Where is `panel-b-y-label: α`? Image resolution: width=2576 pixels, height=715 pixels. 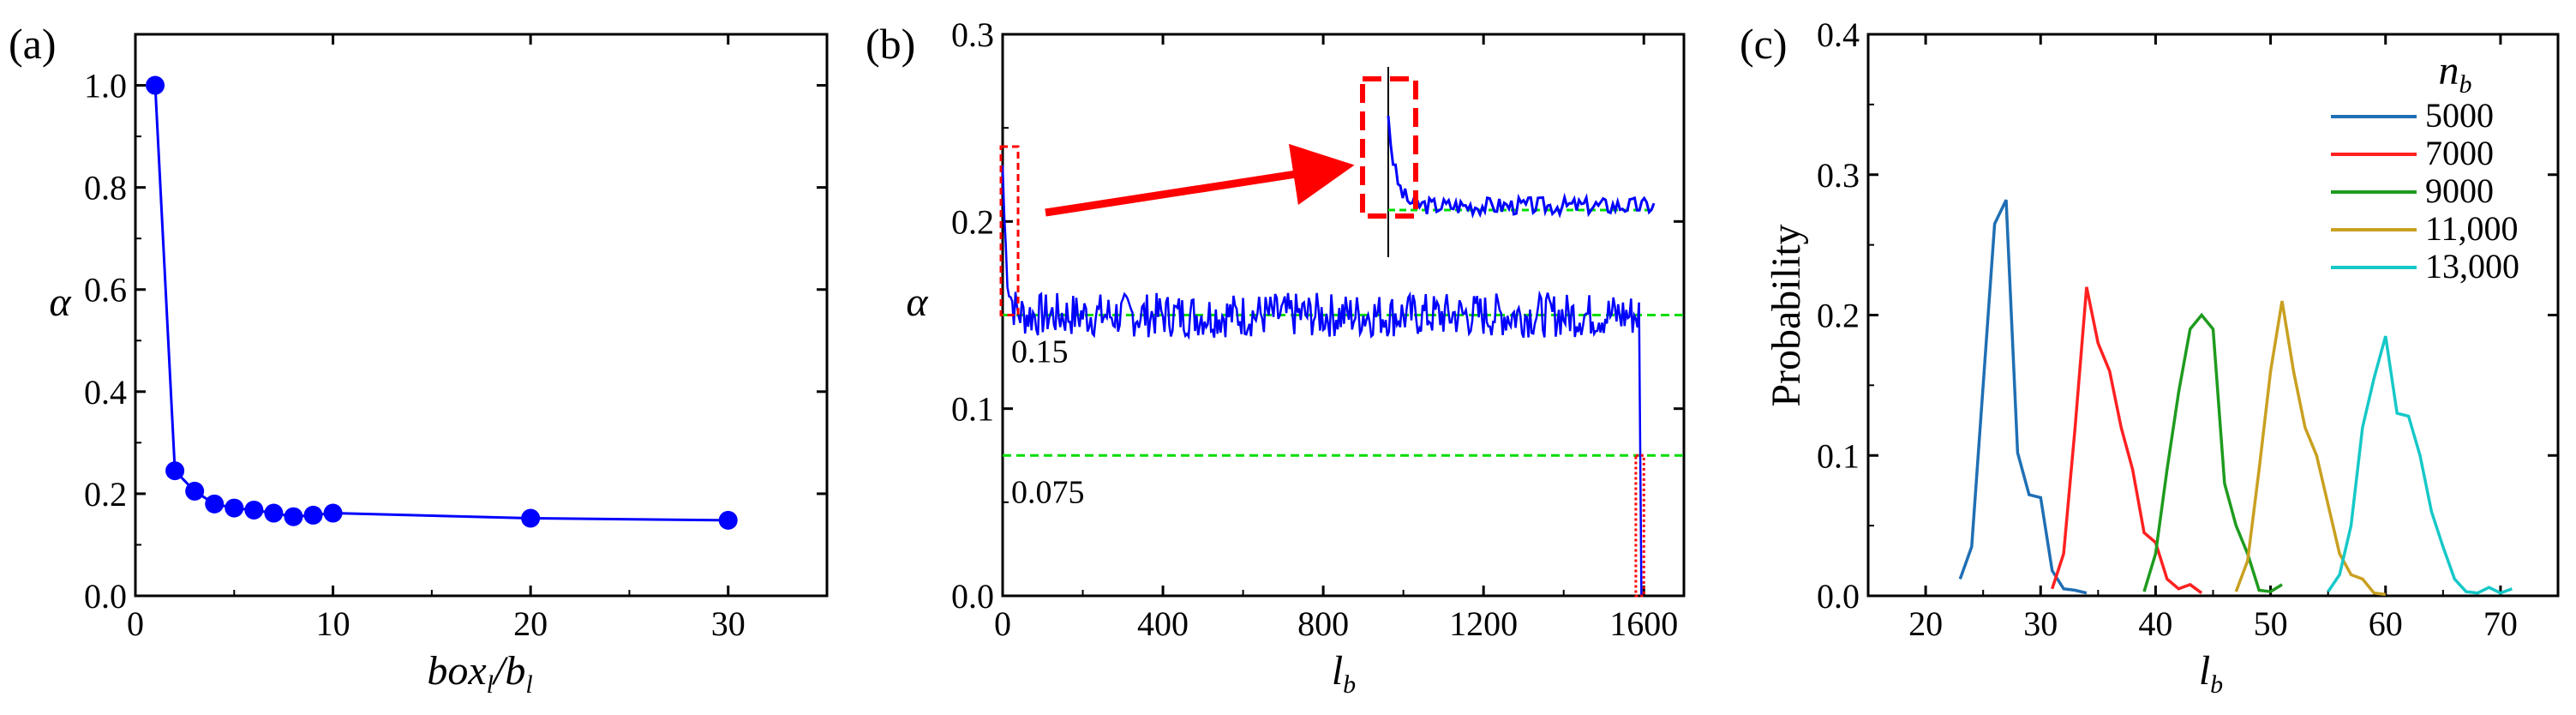 panel-b-y-label: α is located at coordinates (917, 302).